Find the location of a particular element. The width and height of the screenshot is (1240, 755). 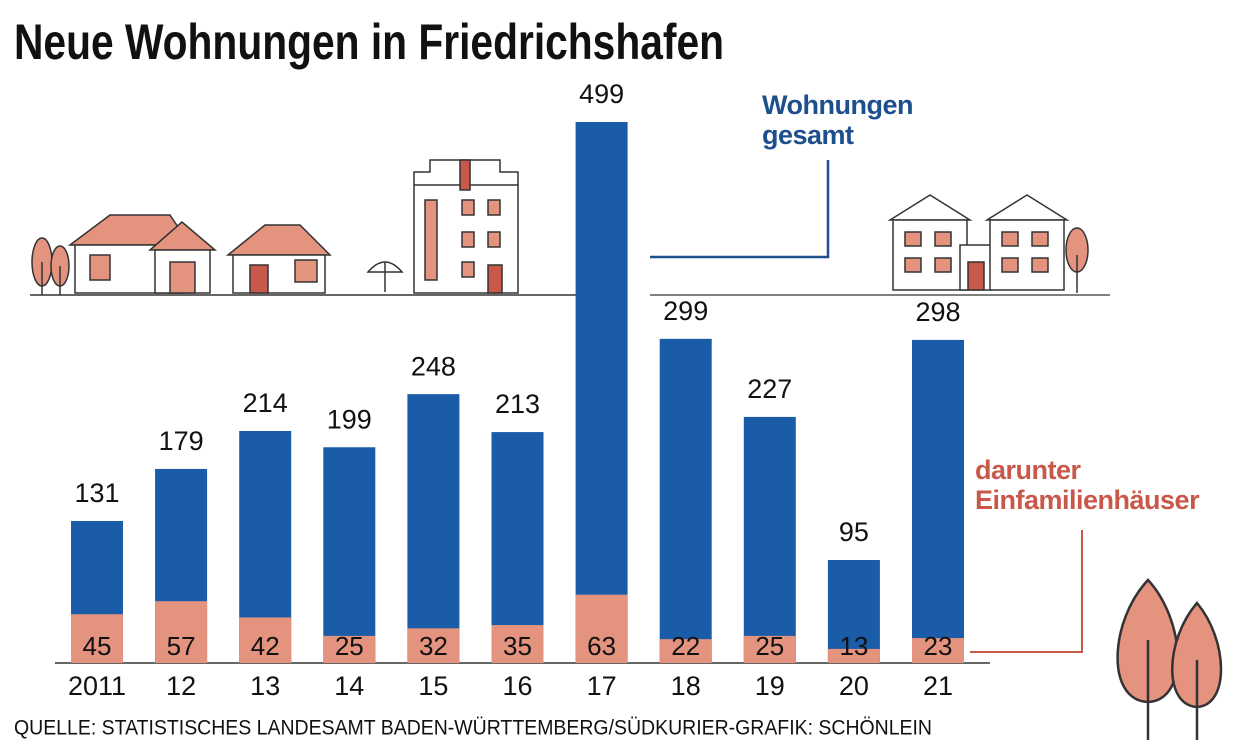

x-tick-label: 17 is located at coordinates (602, 686).